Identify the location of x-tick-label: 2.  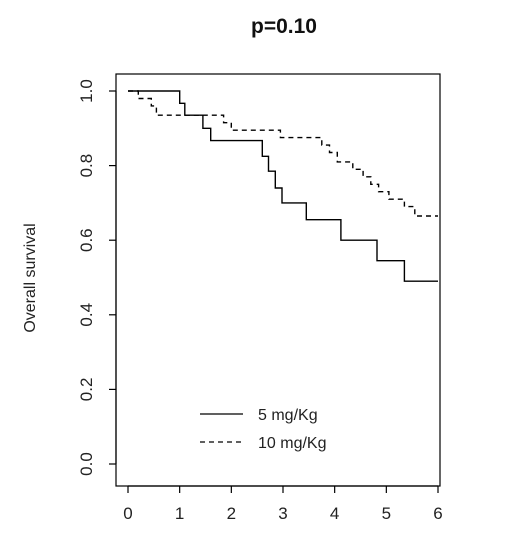
(231, 513).